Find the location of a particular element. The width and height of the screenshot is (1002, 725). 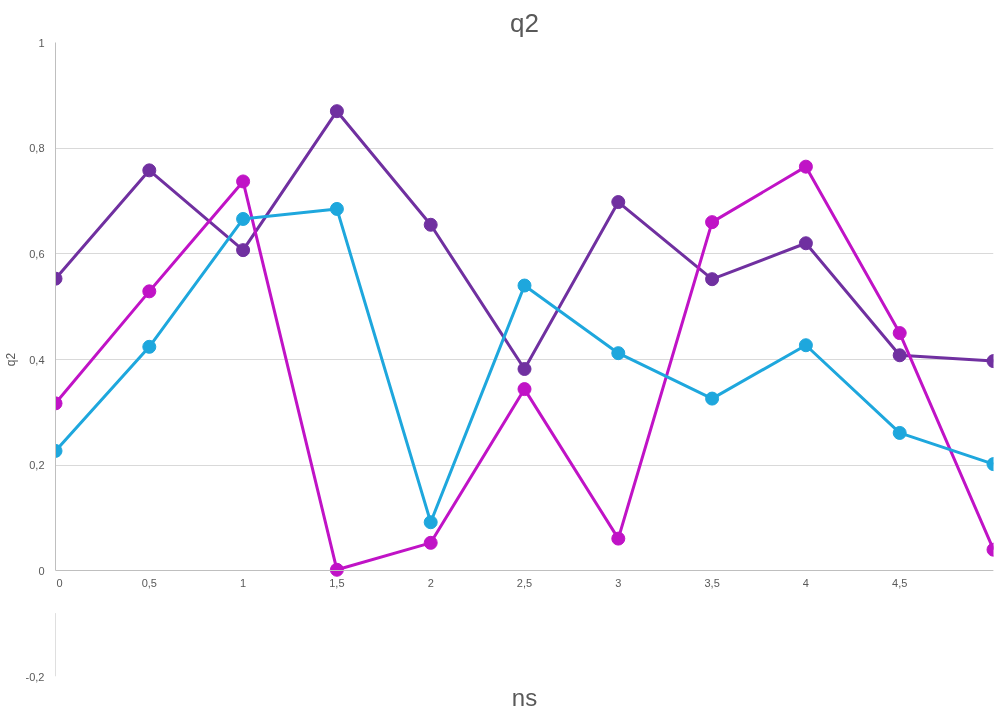

y-tick-label: 0,6 is located at coordinates (37, 253).